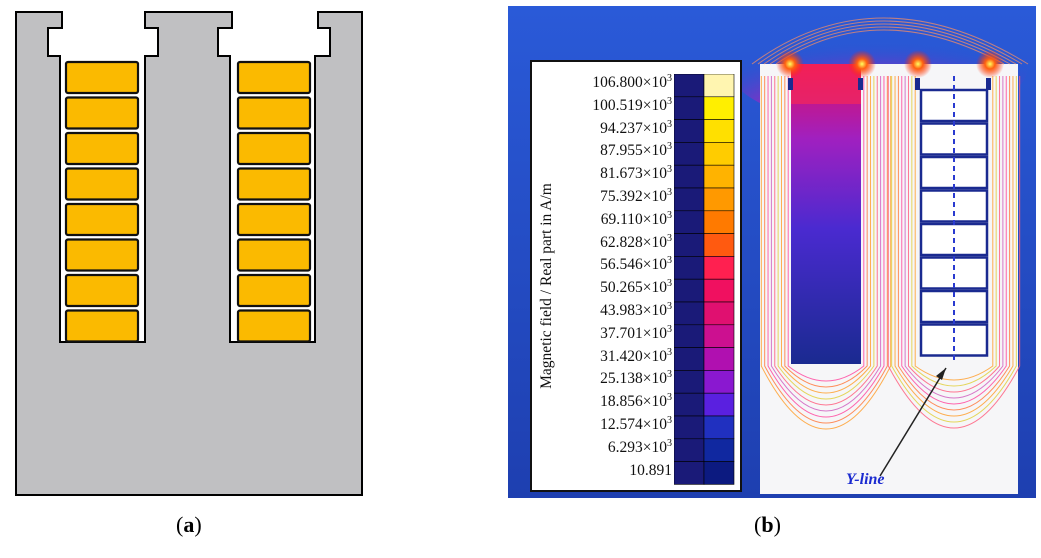 The height and width of the screenshot is (558, 1041). Describe the element at coordinates (636, 401) in the screenshot. I see `legend-tick-label: 18.856×103` at that location.